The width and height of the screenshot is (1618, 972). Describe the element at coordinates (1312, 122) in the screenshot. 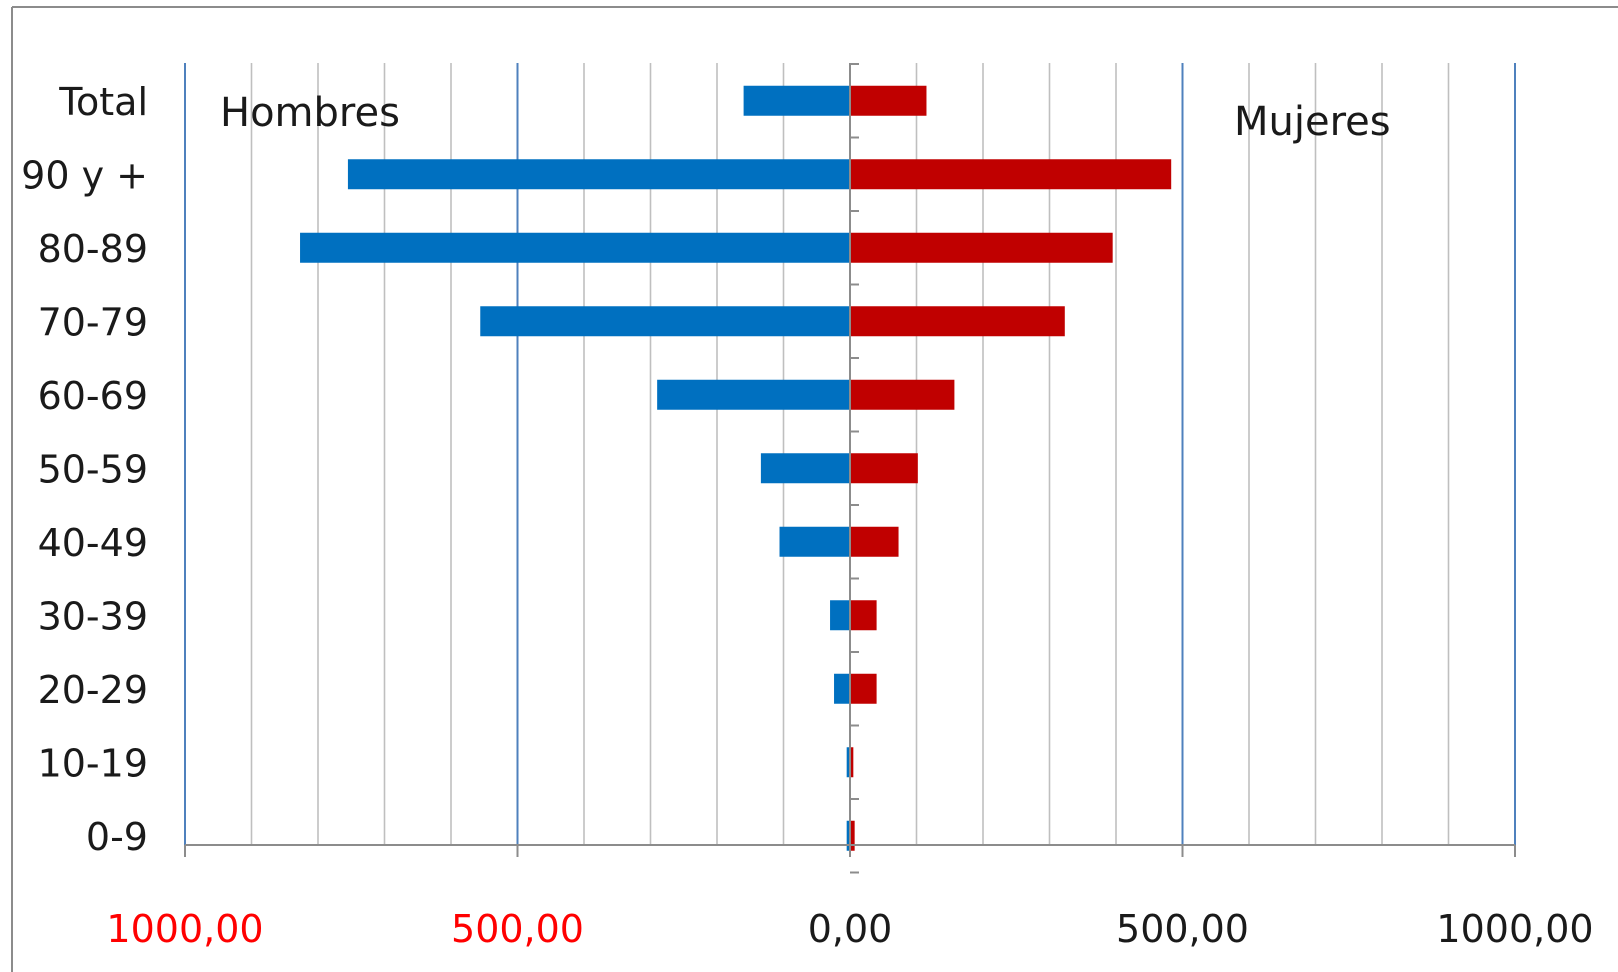

I see `side-label-right: Mujeres` at that location.